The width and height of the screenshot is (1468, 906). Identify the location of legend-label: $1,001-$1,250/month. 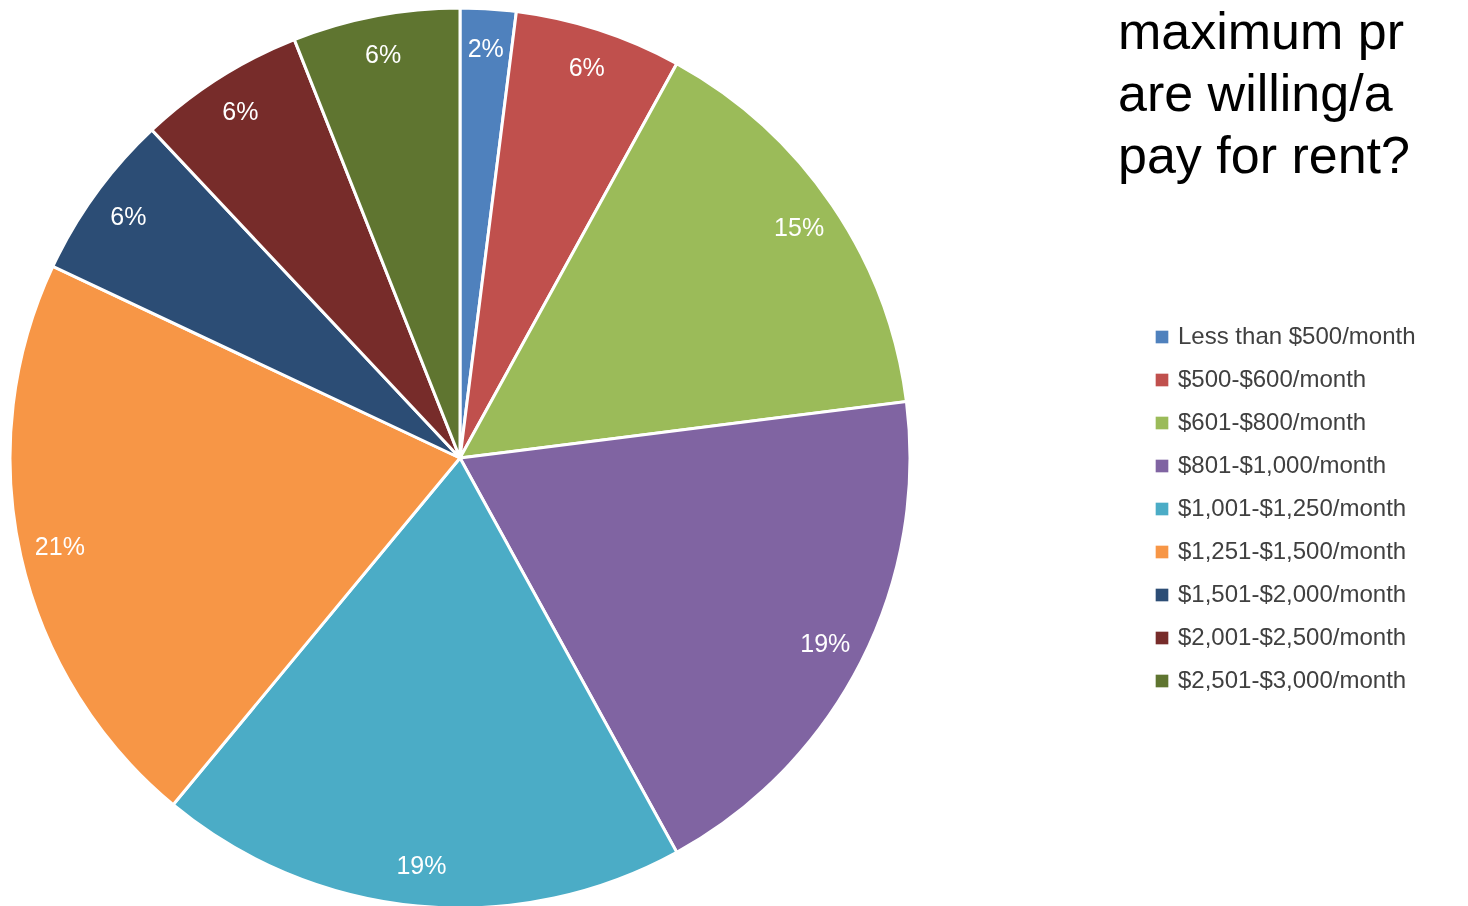
(1292, 507).